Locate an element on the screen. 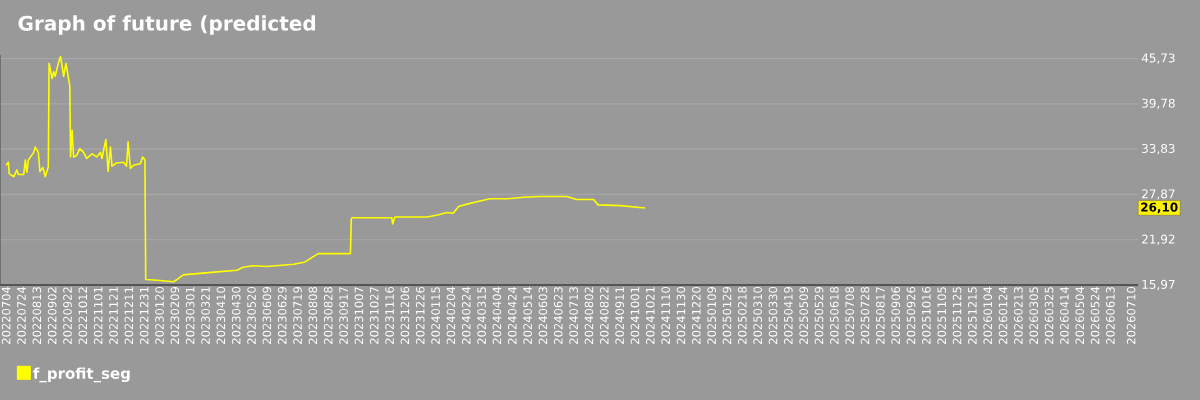  x-tick-label: 20240802 is located at coordinates (589, 315).